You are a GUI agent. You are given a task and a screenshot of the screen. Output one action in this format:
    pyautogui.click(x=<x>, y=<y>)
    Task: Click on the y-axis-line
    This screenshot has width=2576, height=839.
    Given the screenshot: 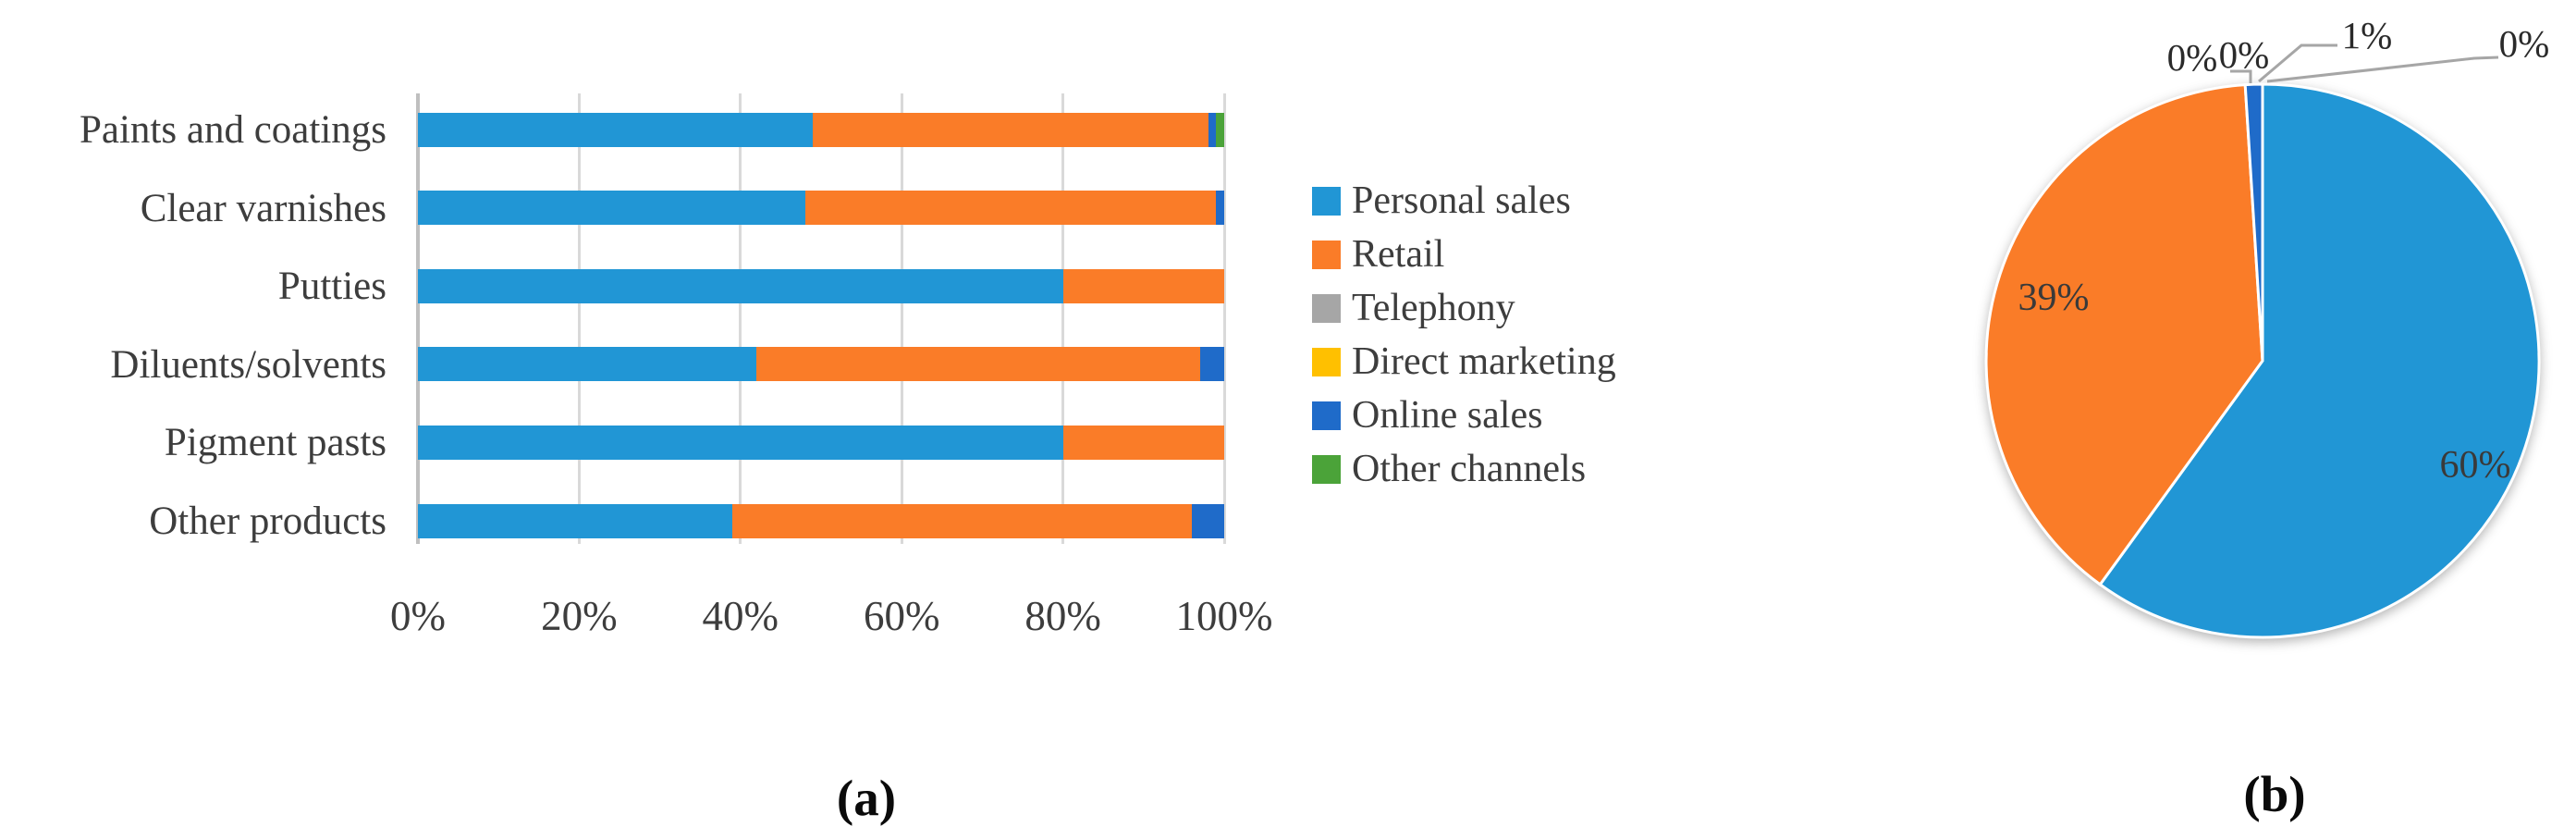 What is the action you would take?
    pyautogui.click(x=418, y=318)
    